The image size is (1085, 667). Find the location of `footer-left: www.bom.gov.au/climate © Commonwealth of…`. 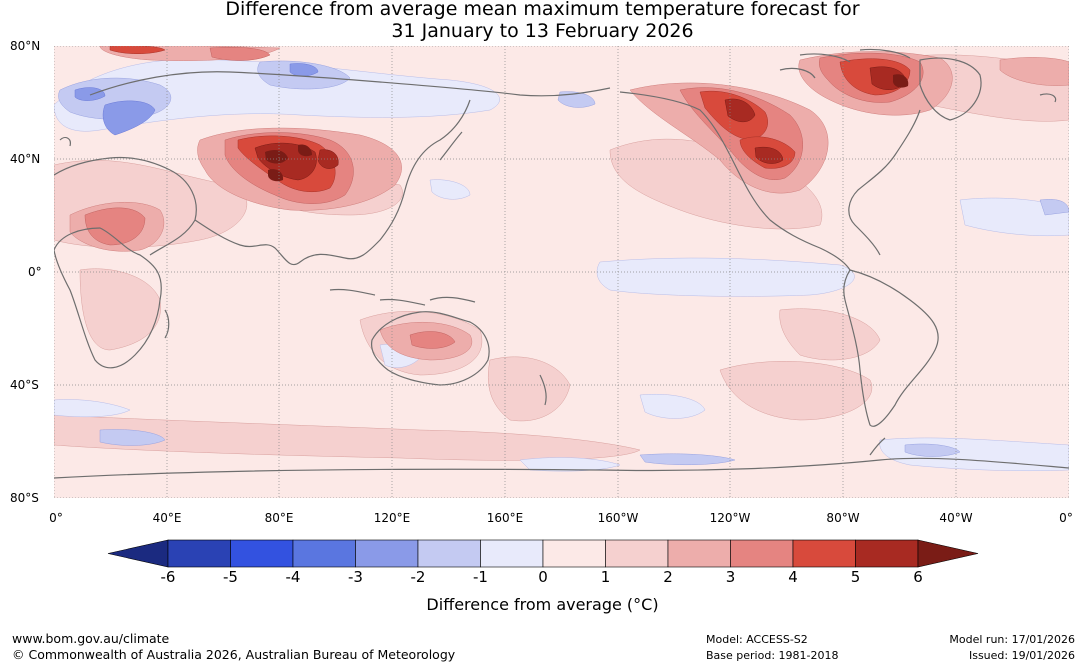

footer-left: www.bom.gov.au/climate © Commonwealth of… is located at coordinates (233, 647).